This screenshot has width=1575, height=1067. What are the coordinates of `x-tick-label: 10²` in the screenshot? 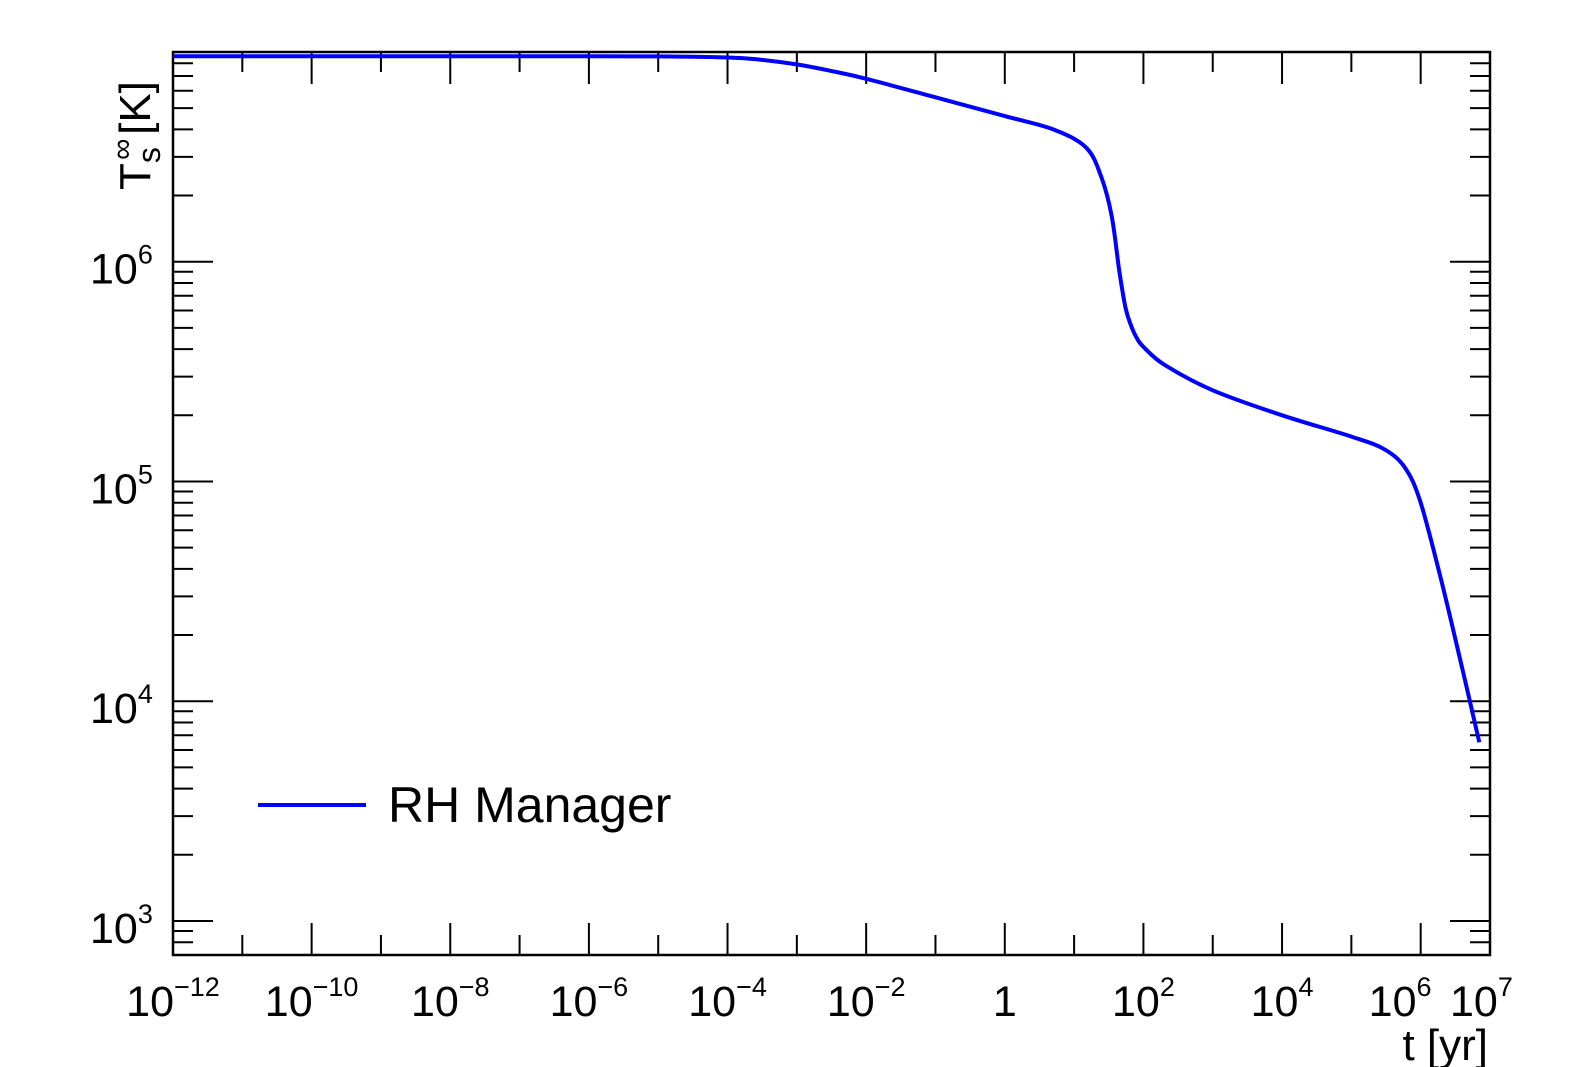 It's located at (1143, 999).